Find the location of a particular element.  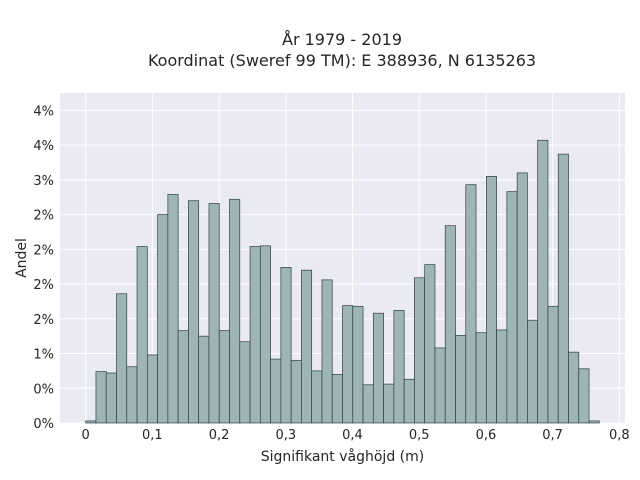

chart-title-line1: År 1979 - 2019 is located at coordinates (342, 39).